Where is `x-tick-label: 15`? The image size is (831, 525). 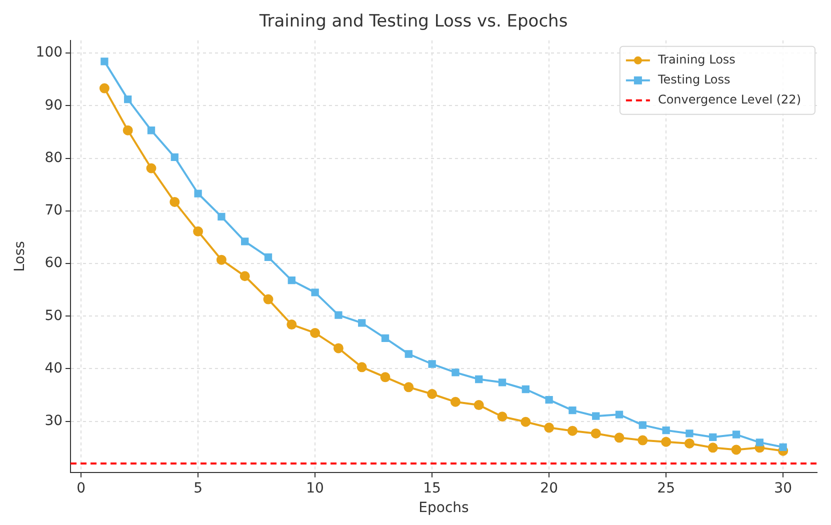 x-tick-label: 15 is located at coordinates (432, 488).